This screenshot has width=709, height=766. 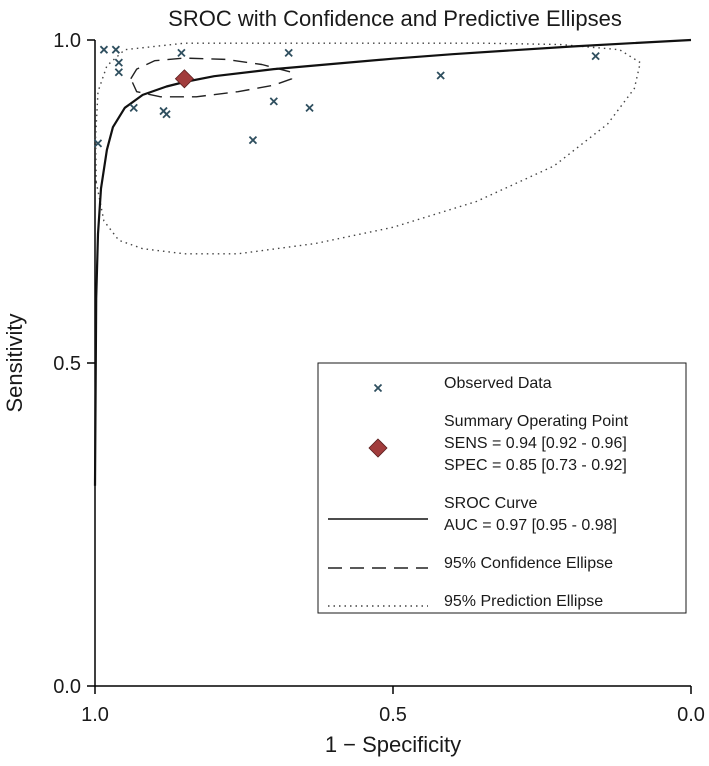 What do you see at coordinates (95, 715) in the screenshot?
I see `x-tick-label: 1.0` at bounding box center [95, 715].